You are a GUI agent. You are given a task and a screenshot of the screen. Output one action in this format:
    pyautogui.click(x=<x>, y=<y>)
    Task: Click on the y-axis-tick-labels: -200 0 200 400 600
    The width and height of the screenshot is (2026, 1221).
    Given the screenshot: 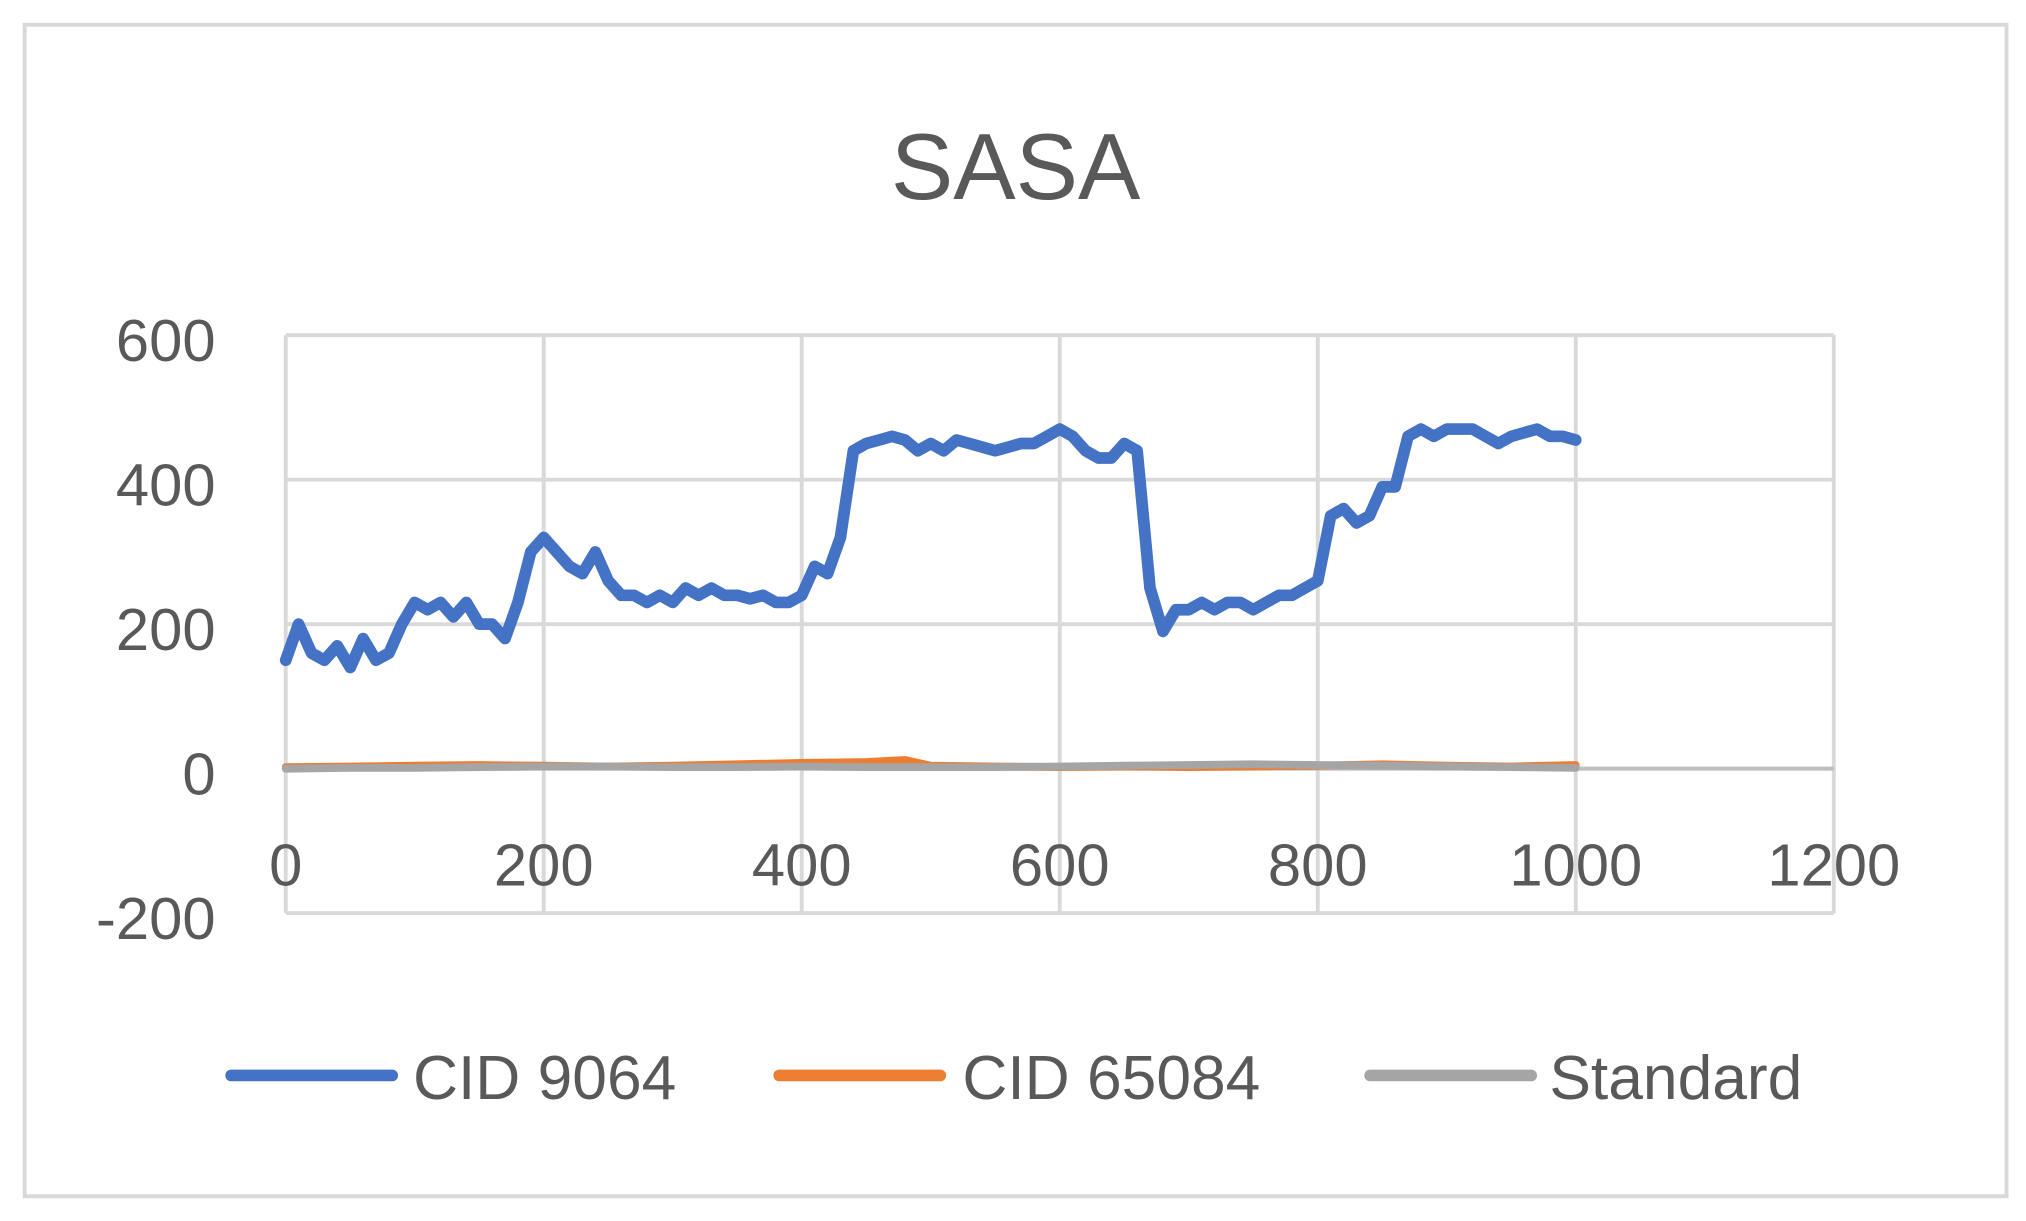 What is the action you would take?
    pyautogui.click(x=156, y=629)
    